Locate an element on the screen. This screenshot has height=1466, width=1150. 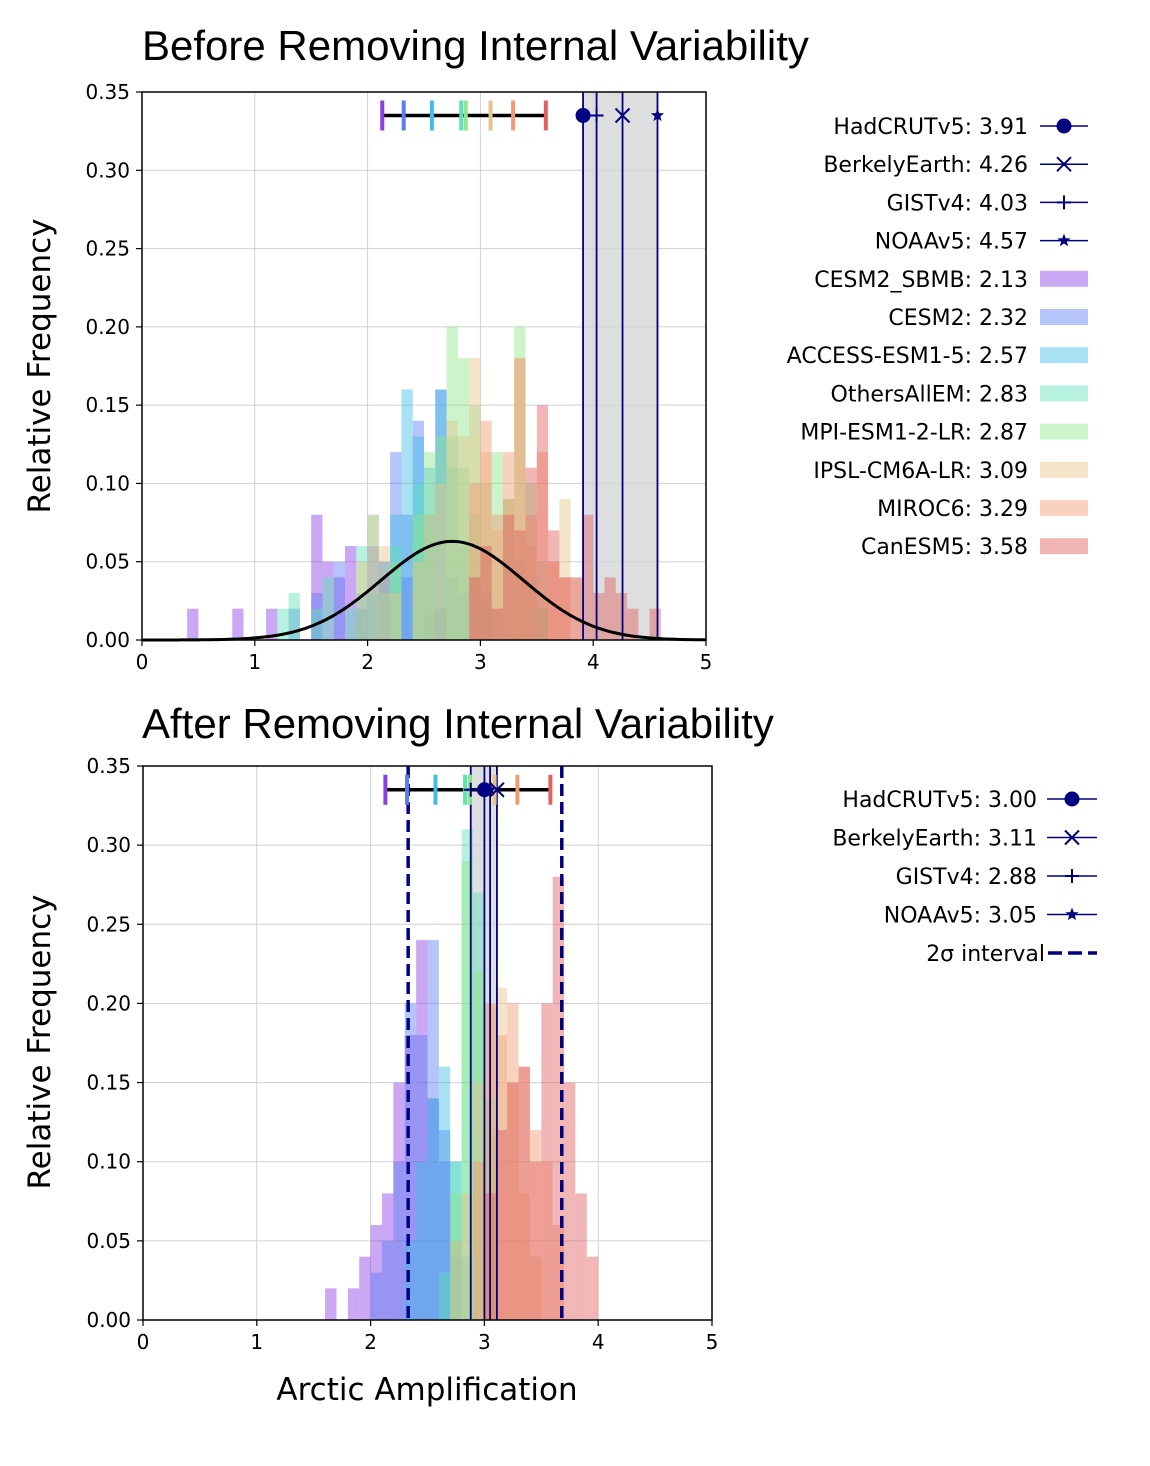
x-tick-label: 0 is located at coordinates (142, 662).